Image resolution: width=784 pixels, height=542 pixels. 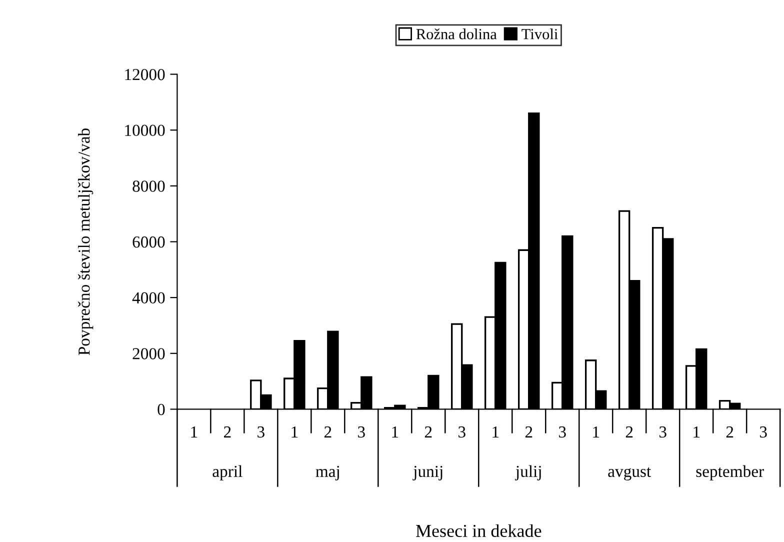 I want to click on x-axis-title: Meseci in dekade, so click(x=479, y=531).